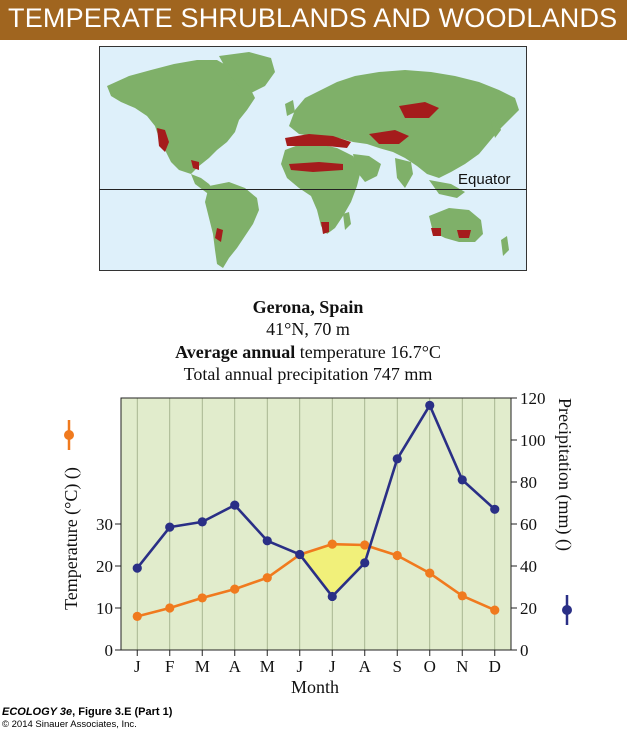 This screenshot has height=734, width=627. What do you see at coordinates (404, 124) in the screenshot?
I see `eurasia` at bounding box center [404, 124].